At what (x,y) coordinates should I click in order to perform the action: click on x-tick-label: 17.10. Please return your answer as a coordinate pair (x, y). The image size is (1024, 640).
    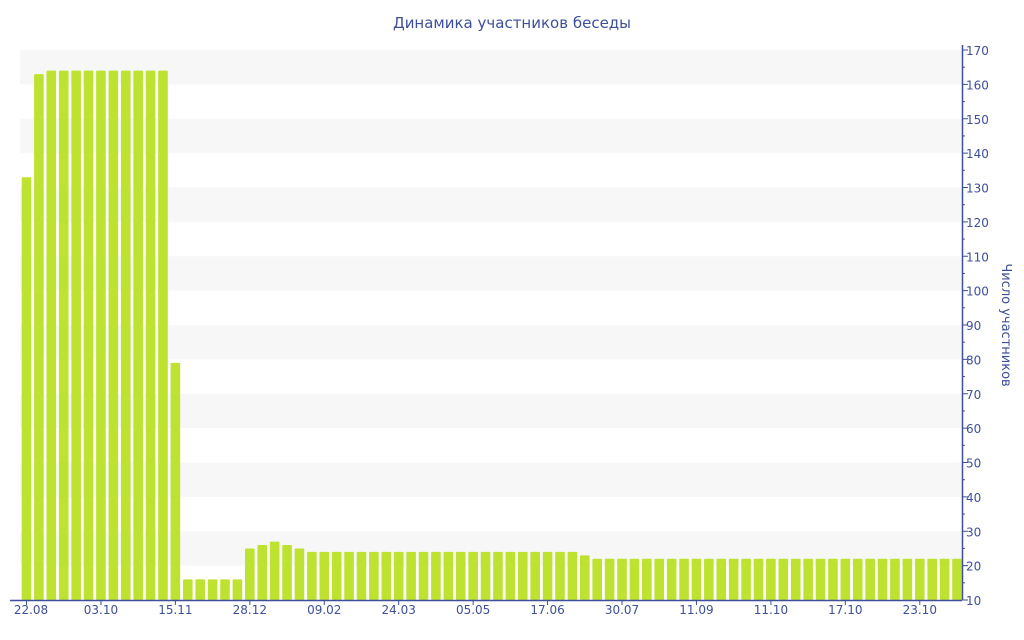
    Looking at the image, I should click on (845, 610).